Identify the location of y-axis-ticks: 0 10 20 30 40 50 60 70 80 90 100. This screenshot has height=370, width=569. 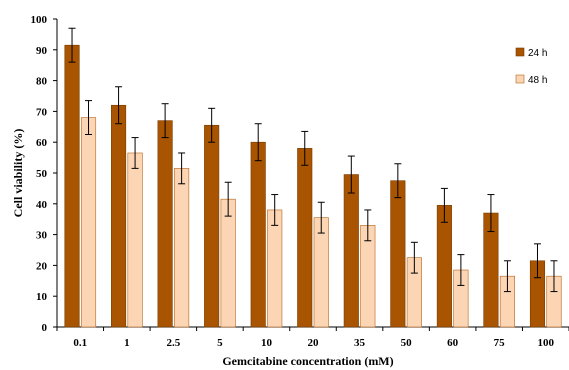
(44, 174).